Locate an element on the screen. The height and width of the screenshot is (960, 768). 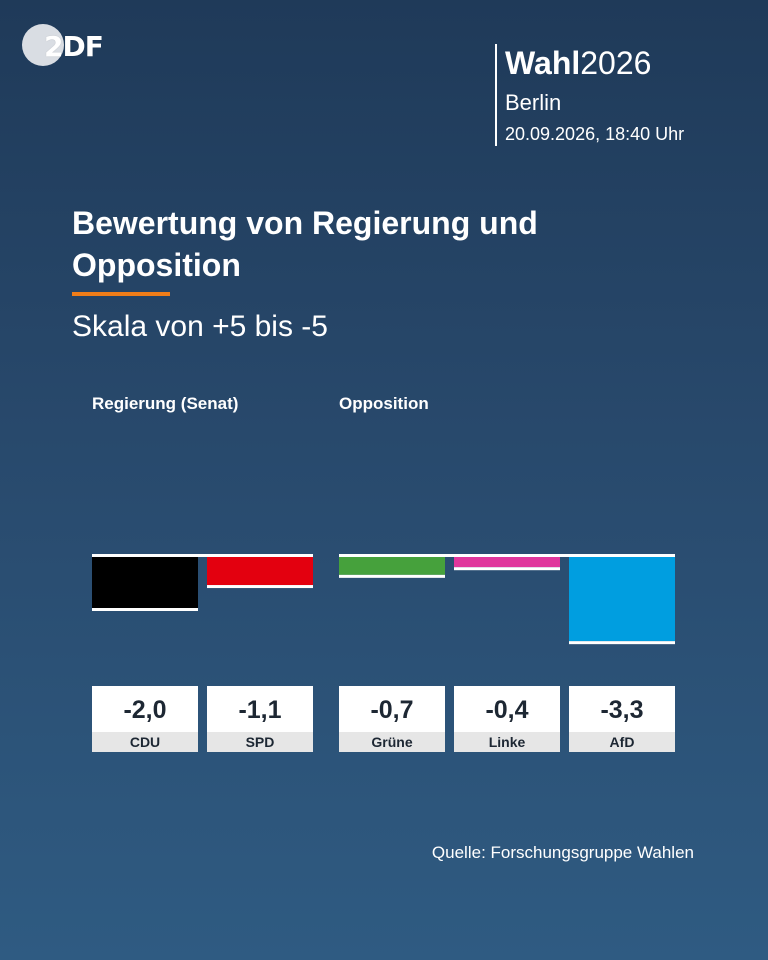
bar-end-line-spd is located at coordinates (260, 587).